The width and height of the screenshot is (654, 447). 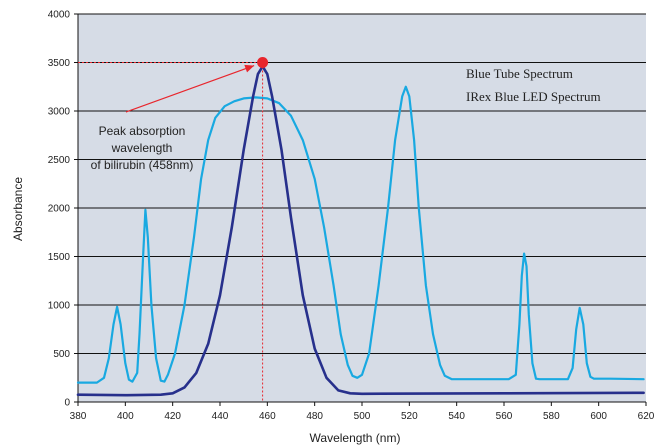 What do you see at coordinates (125, 416) in the screenshot?
I see `x-tick-label-400: 400` at bounding box center [125, 416].